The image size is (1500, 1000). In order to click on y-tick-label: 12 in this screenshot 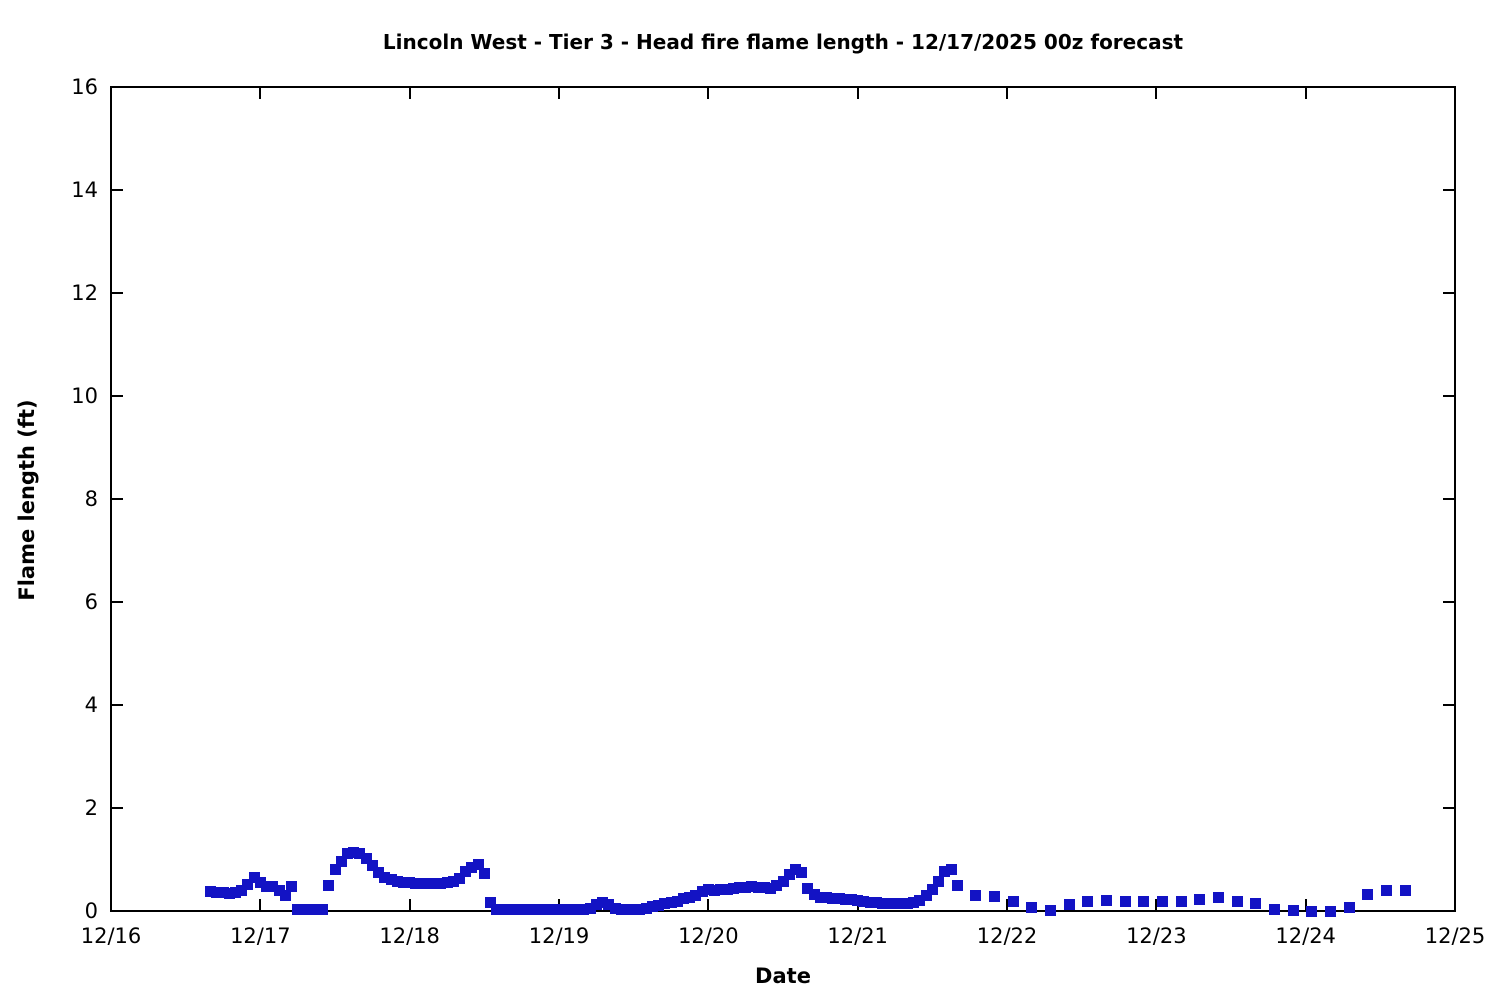, I will do `click(84, 293)`.